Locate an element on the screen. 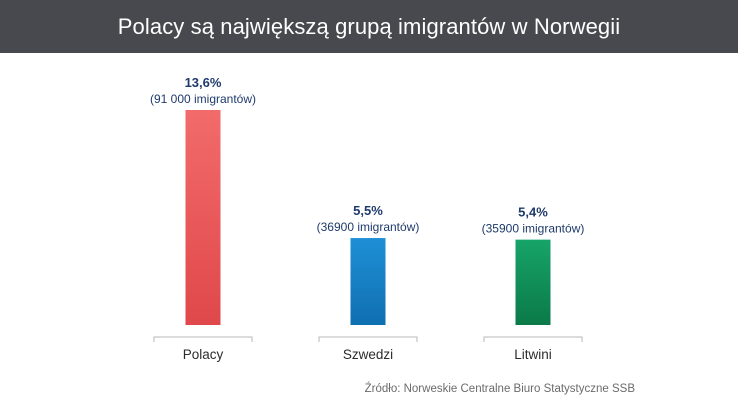  category-label-szwedzi: Szwedzi is located at coordinates (368, 354).